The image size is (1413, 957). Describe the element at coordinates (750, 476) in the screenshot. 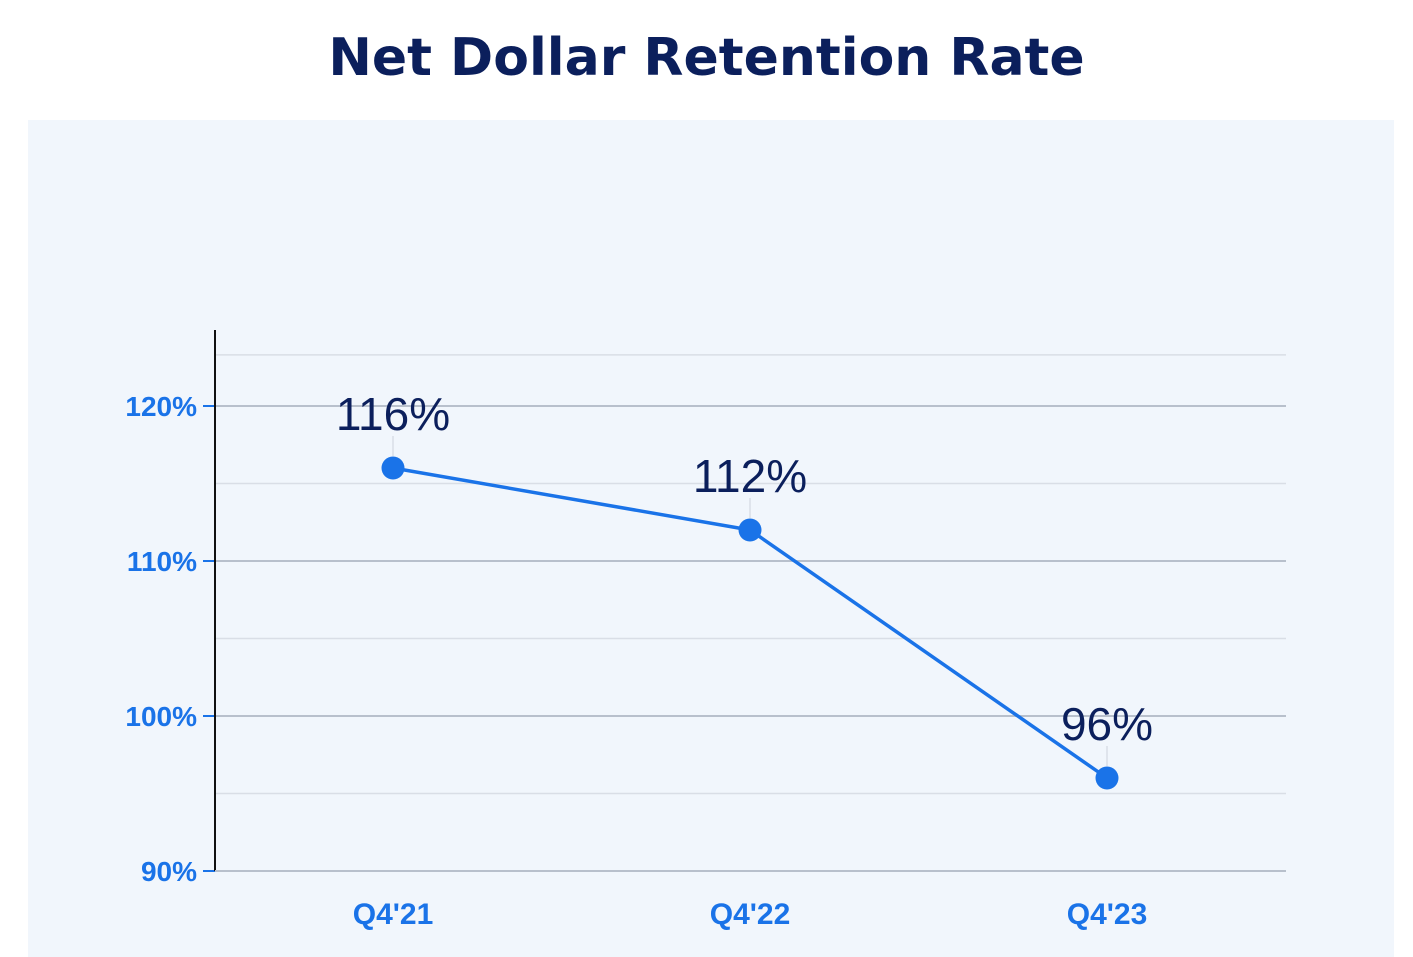

I see `data-label: 112%` at that location.